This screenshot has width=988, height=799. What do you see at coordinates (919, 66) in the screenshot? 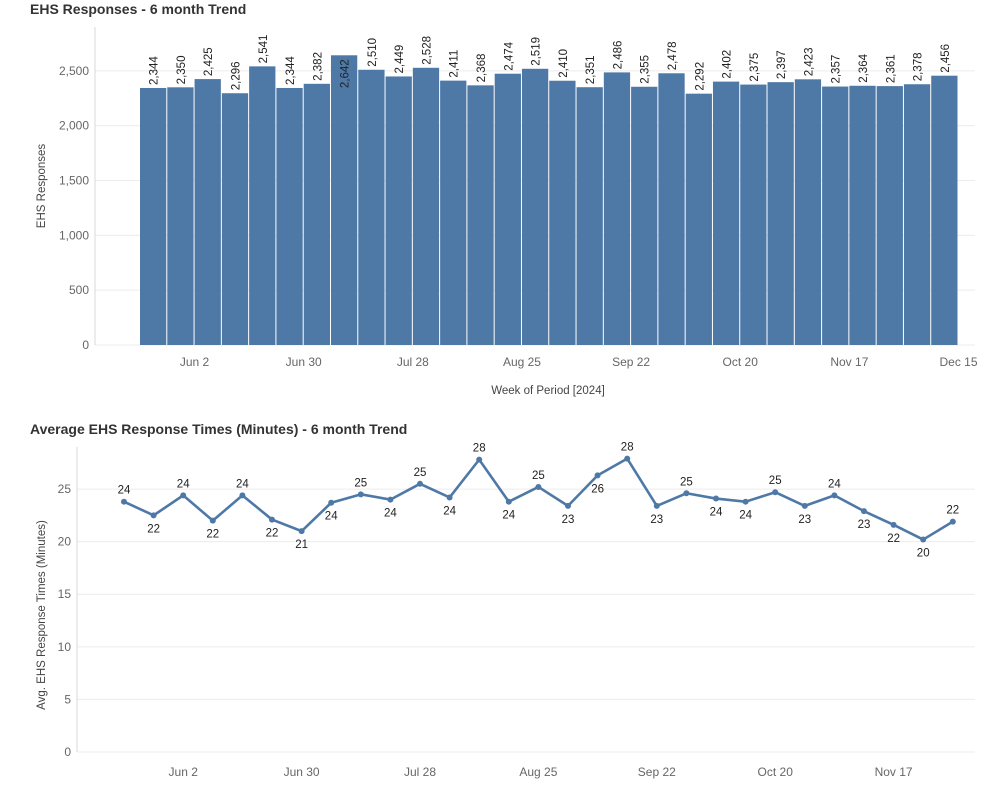
I see `bar-value-label: 2,378` at bounding box center [919, 66].